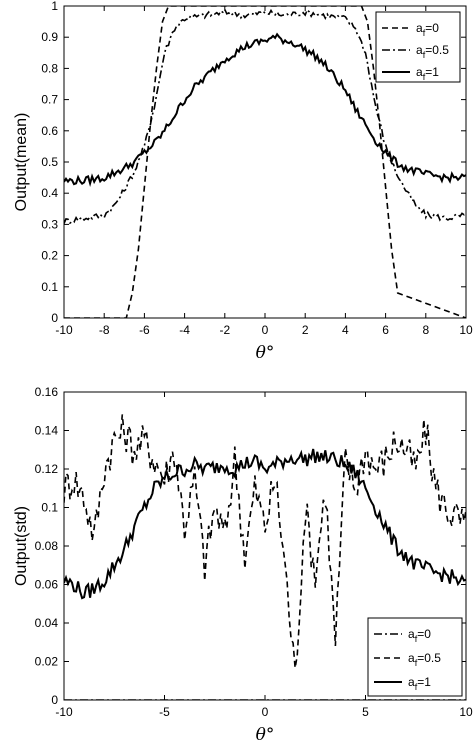 This screenshot has height=752, width=474. Describe the element at coordinates (49, 224) in the screenshot. I see `y-tick-label: 0.3` at that location.